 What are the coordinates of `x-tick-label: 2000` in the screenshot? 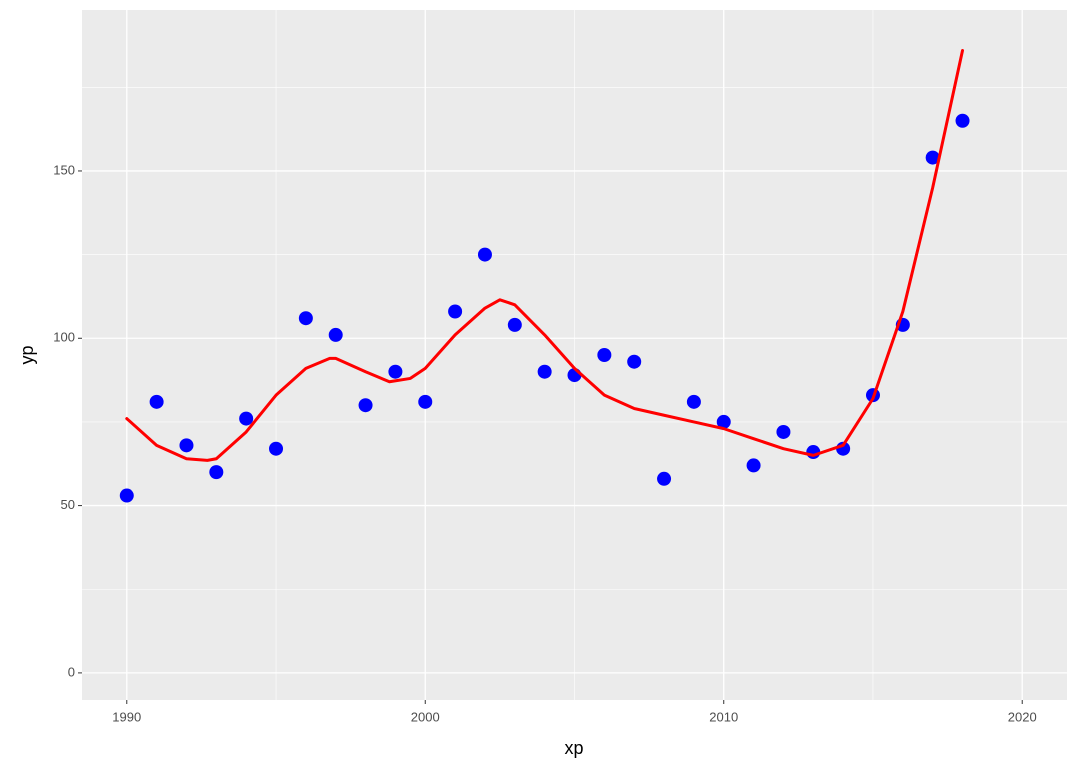 It's located at (425, 716).